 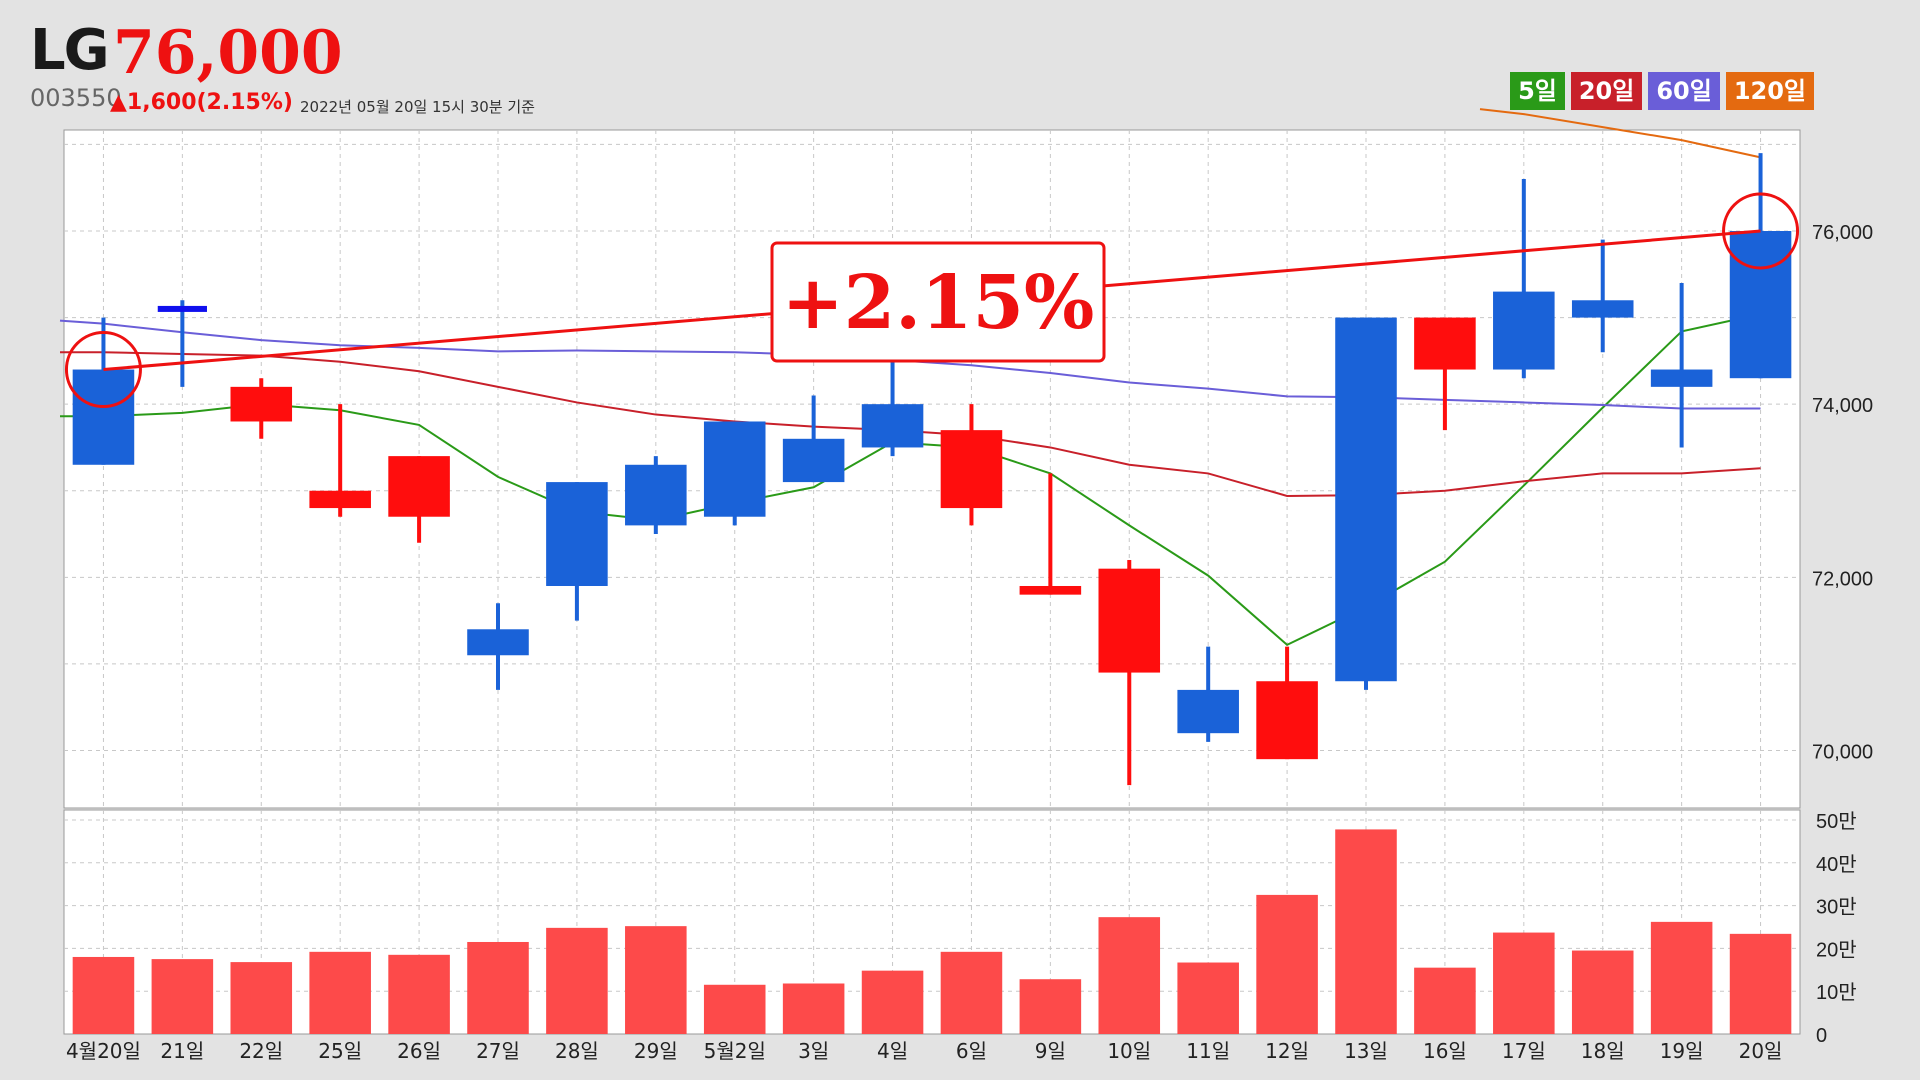 I want to click on price-change: ▲1,600(2.15%), so click(x=201, y=102).